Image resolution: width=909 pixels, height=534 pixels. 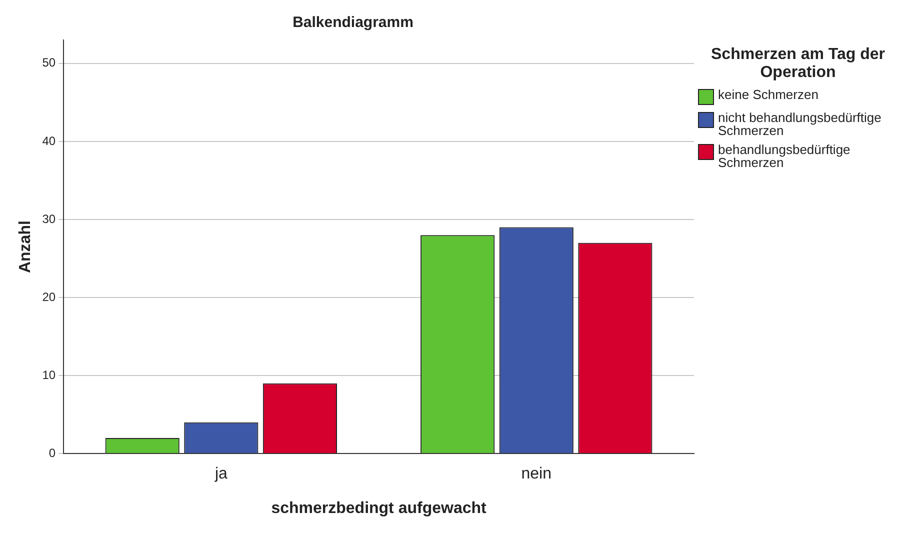 I want to click on y-tick-label: 10, so click(x=49, y=375).